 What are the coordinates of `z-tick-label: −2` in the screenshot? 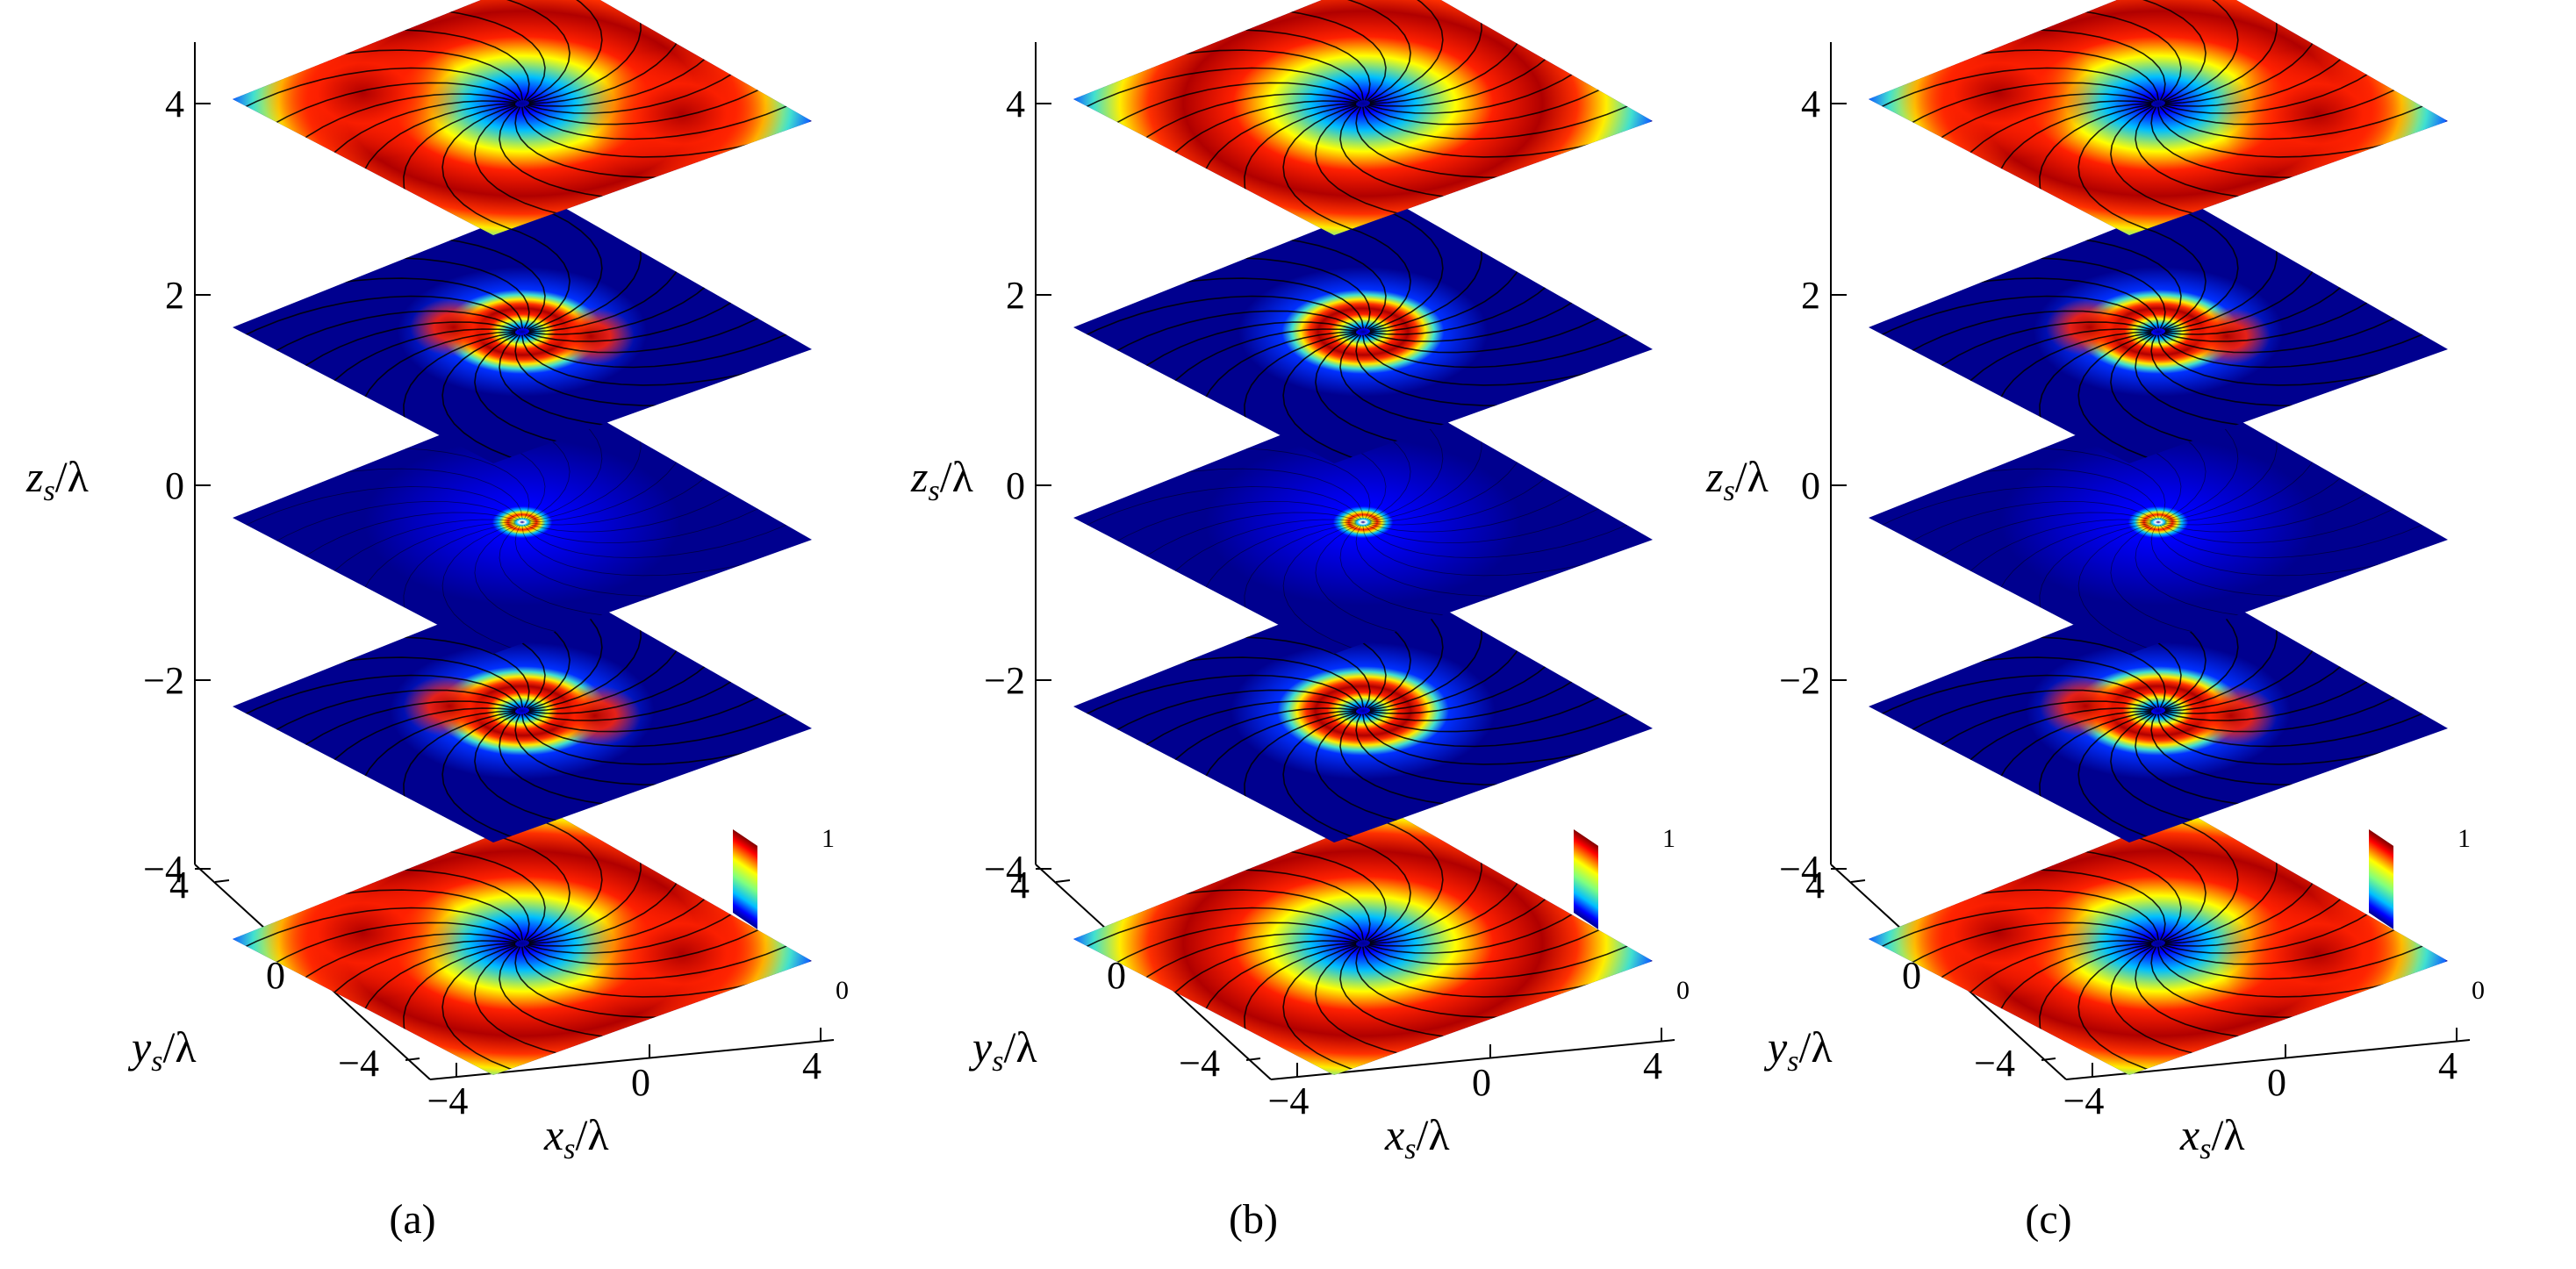 It's located at (1005, 680).